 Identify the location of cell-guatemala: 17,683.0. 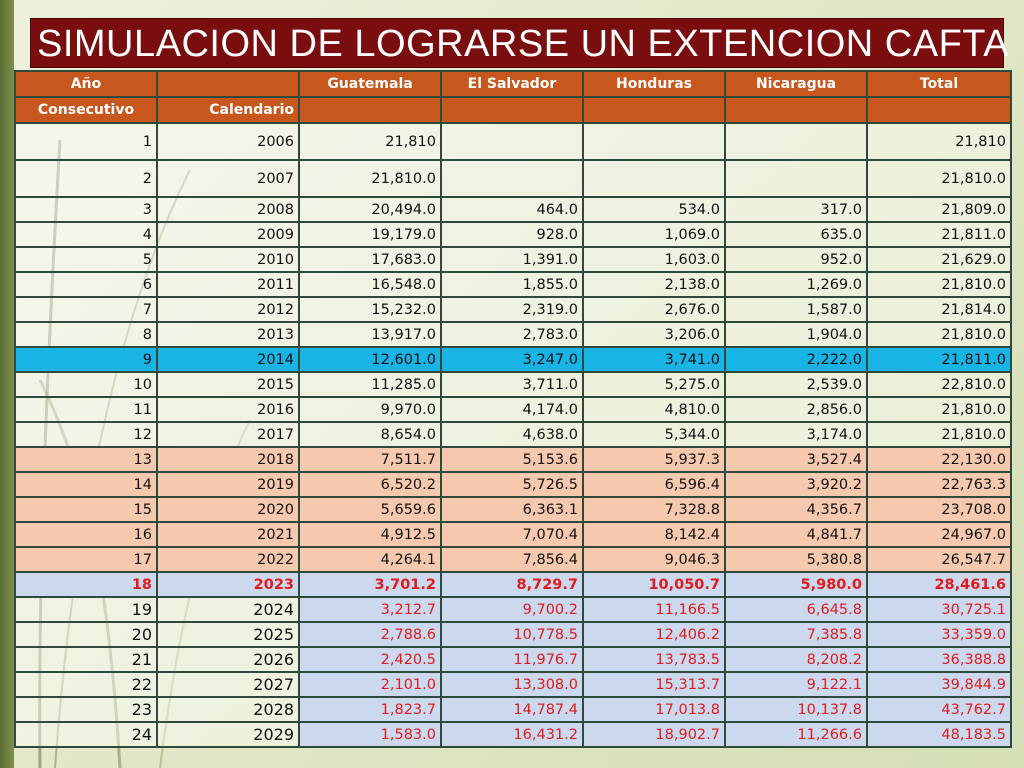
(370, 259).